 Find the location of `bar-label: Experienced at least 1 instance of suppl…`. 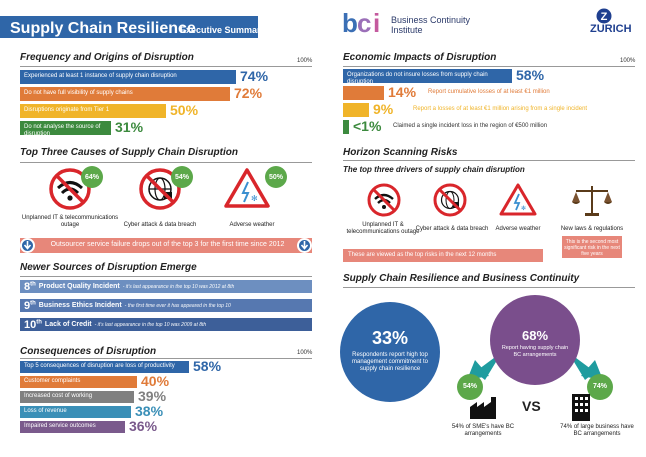

bar-label: Experienced at least 1 instance of suppl… is located at coordinates (100, 76).